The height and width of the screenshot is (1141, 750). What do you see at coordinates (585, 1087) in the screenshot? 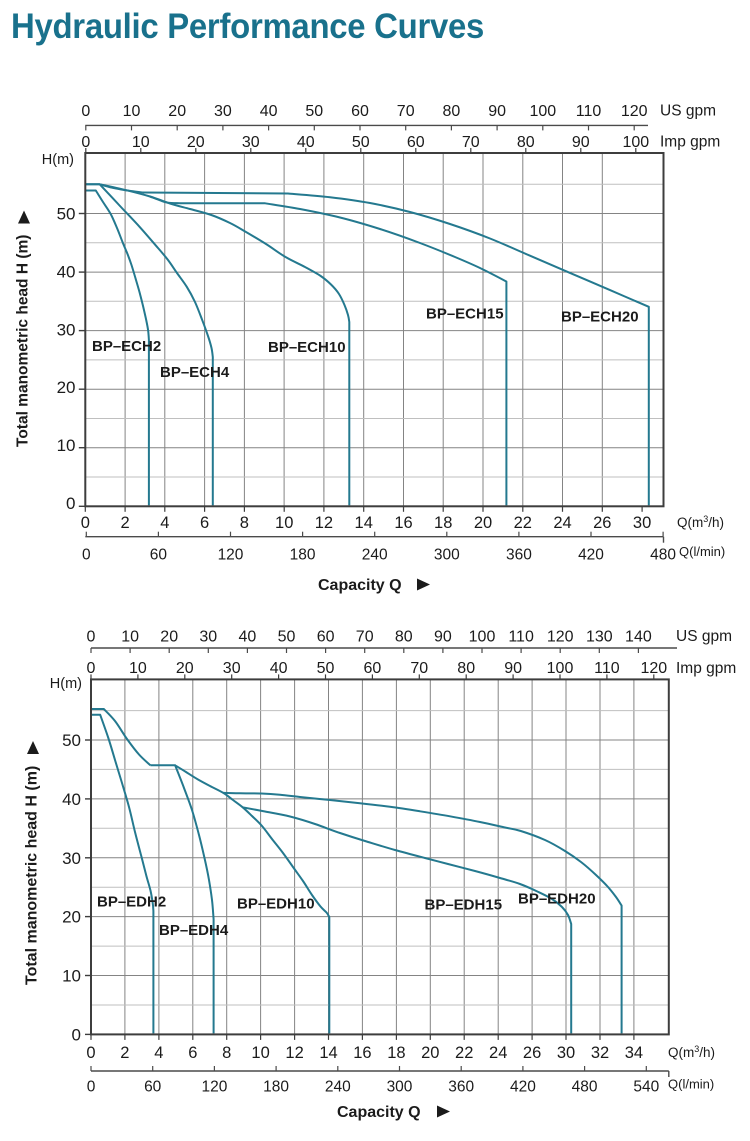
I see `svg-text: 480` at bounding box center [585, 1087].